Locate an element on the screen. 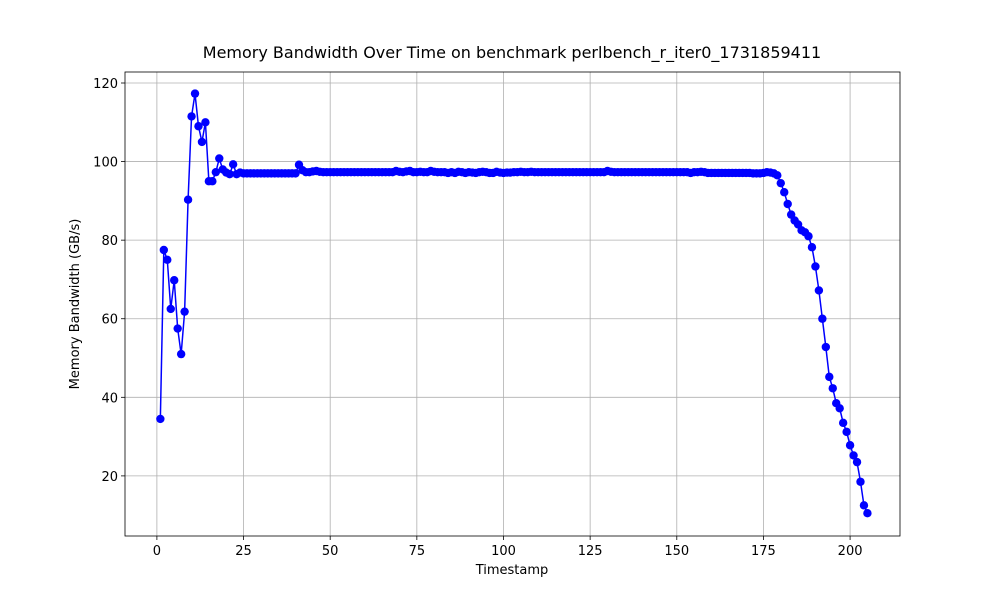 This screenshot has width=1000, height=600. x-tick-label: 25 is located at coordinates (243, 551).